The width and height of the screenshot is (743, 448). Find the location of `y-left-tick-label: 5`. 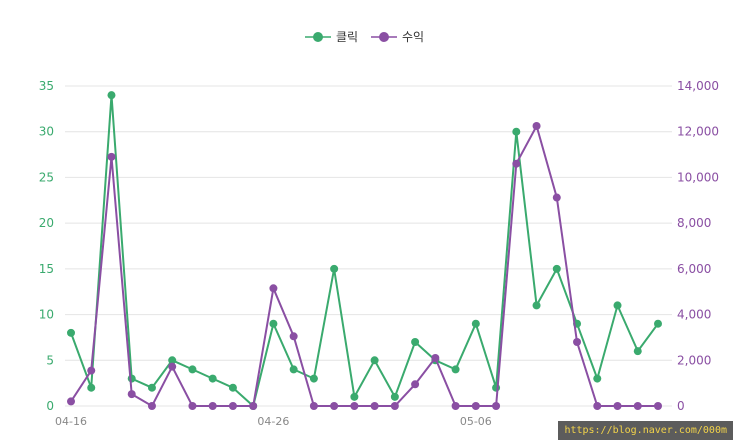

y-left-tick-label: 5 is located at coordinates (50, 360).